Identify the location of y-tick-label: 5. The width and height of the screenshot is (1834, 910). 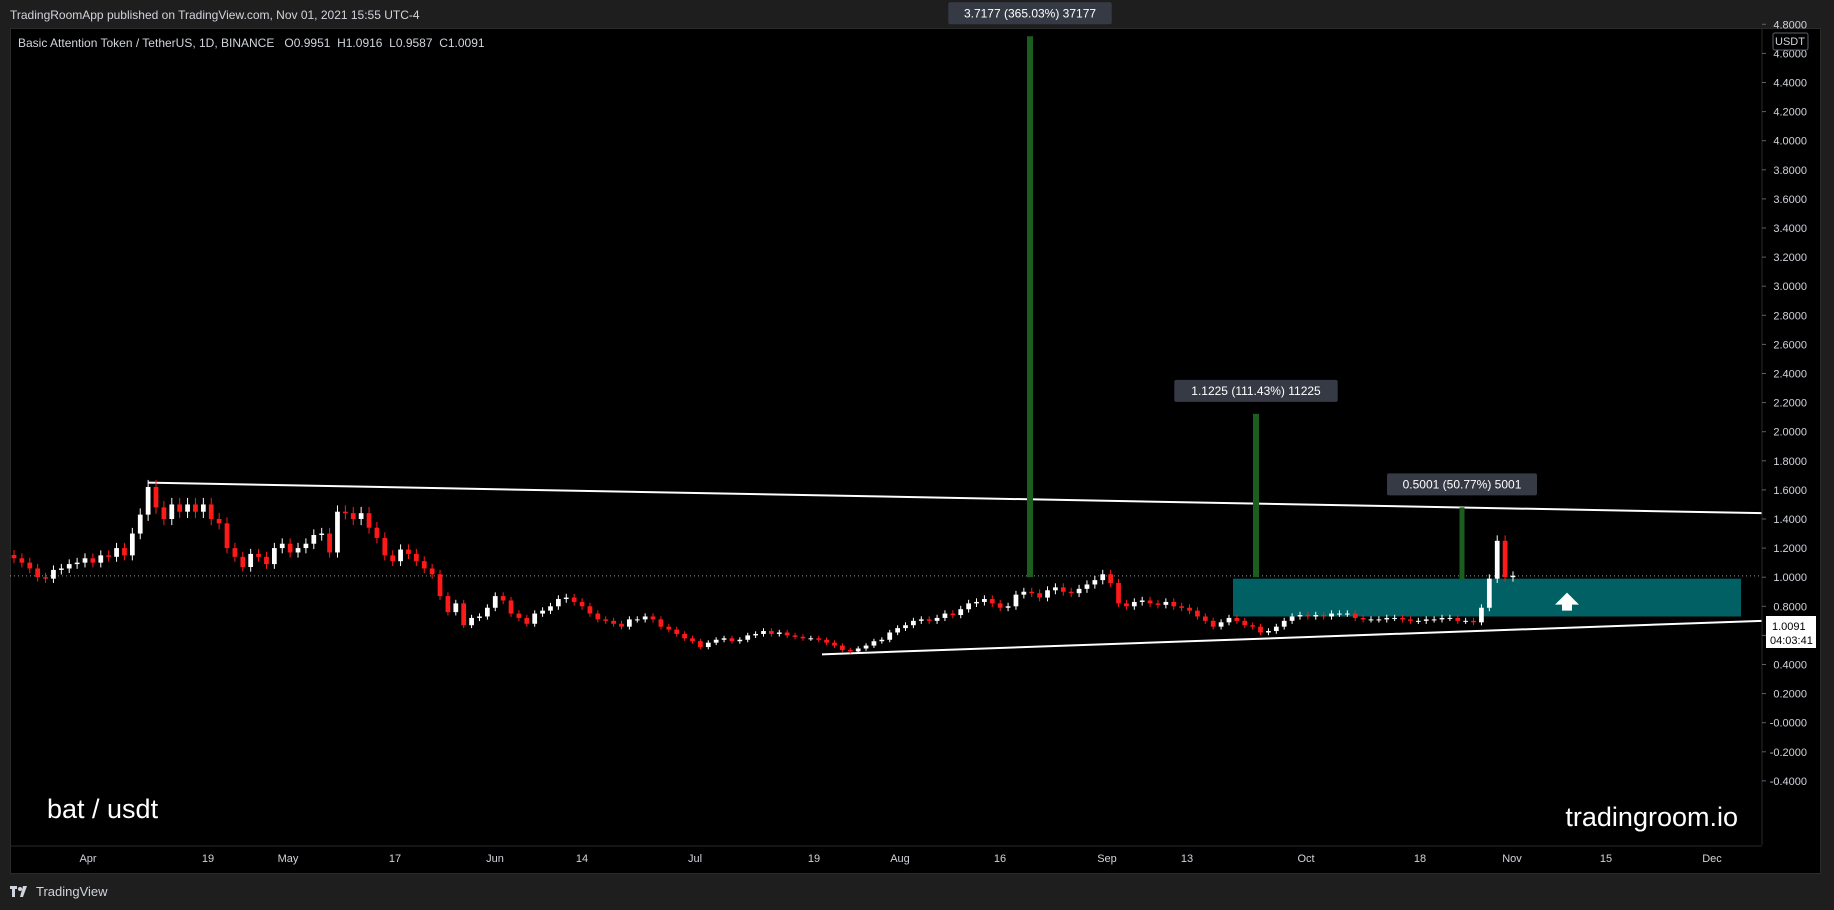
(1804, 1).